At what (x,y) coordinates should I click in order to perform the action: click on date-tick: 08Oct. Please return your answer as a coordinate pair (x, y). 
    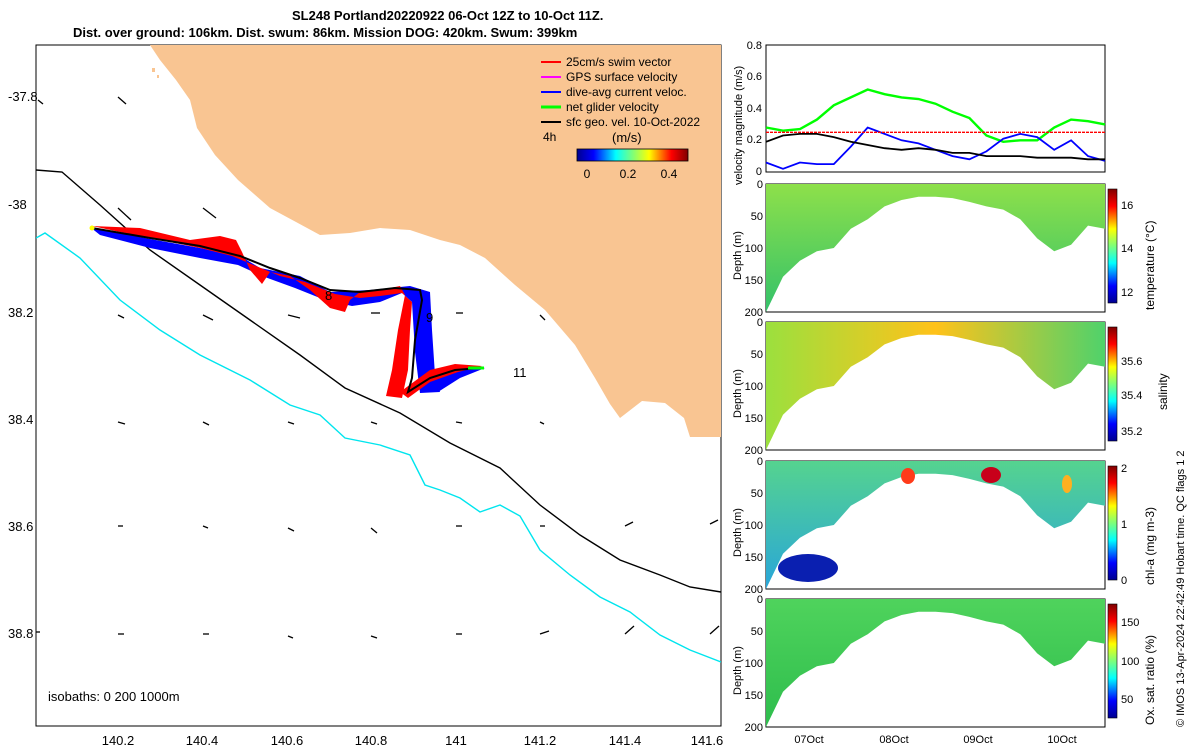
    Looking at the image, I should click on (893, 740).